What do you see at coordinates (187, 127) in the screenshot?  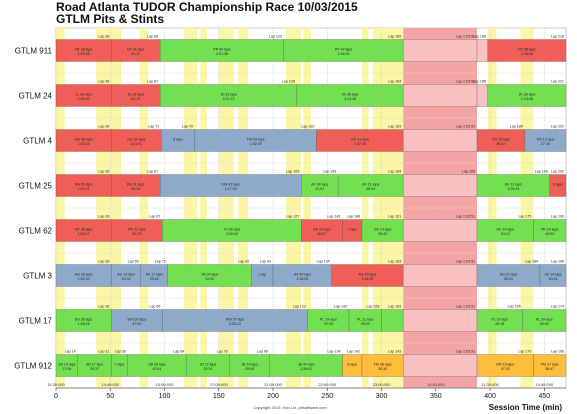 I see `pit-lap-label: Lap 79` at bounding box center [187, 127].